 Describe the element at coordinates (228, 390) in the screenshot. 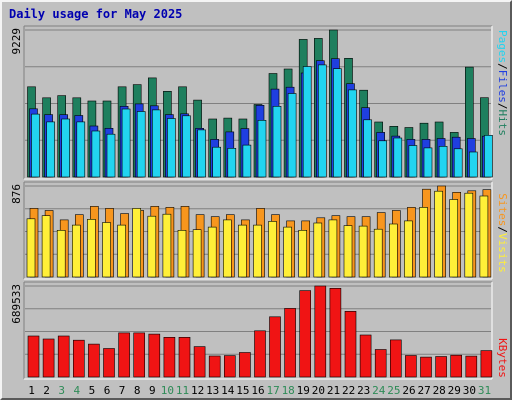

I see `day-label: 14` at that location.